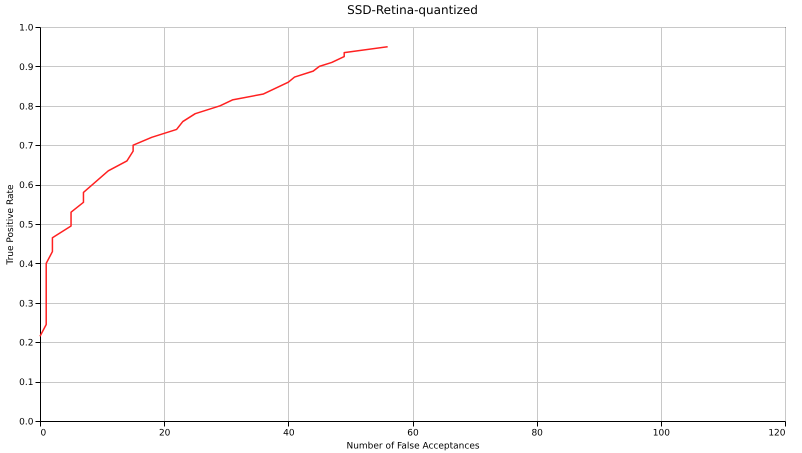 The width and height of the screenshot is (802, 453). What do you see at coordinates (26, 423) in the screenshot?
I see `y-tick-label: 0.0` at bounding box center [26, 423].